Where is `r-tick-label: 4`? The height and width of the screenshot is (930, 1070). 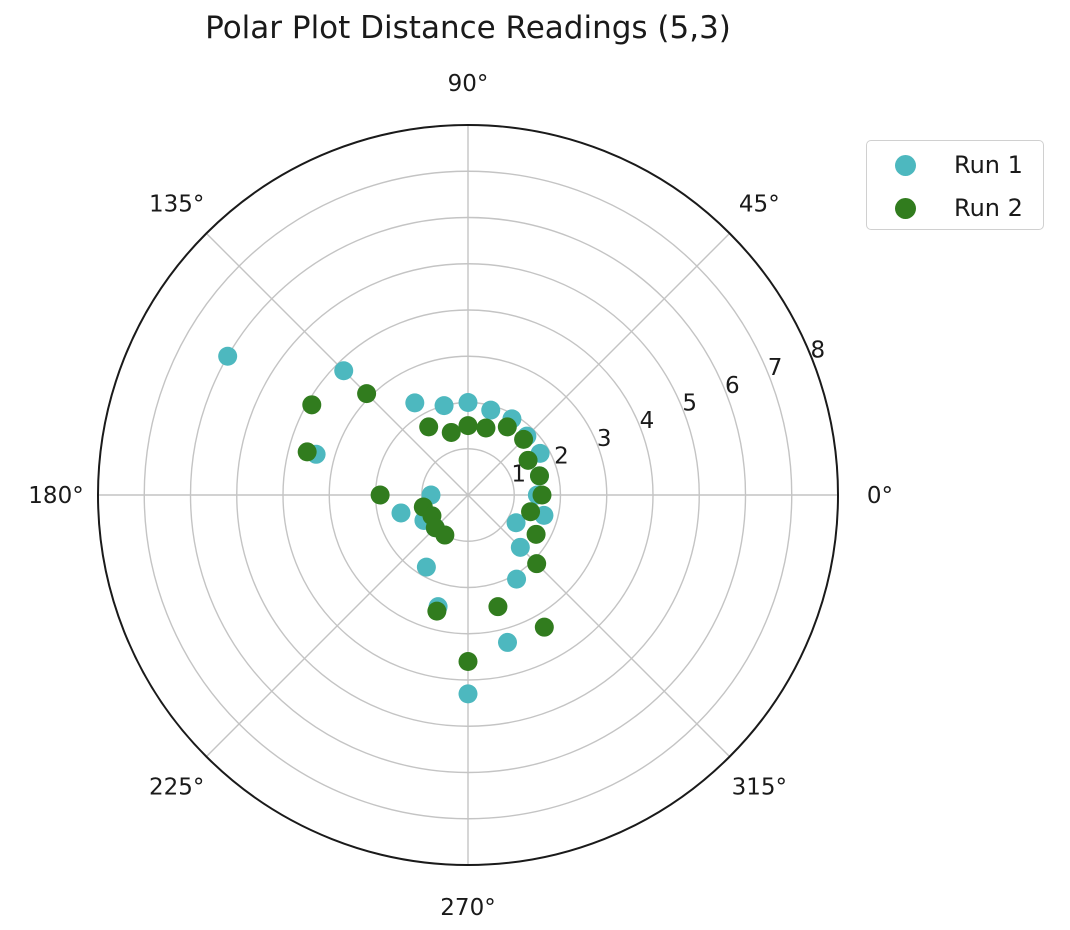 r-tick-label: 4 is located at coordinates (647, 421).